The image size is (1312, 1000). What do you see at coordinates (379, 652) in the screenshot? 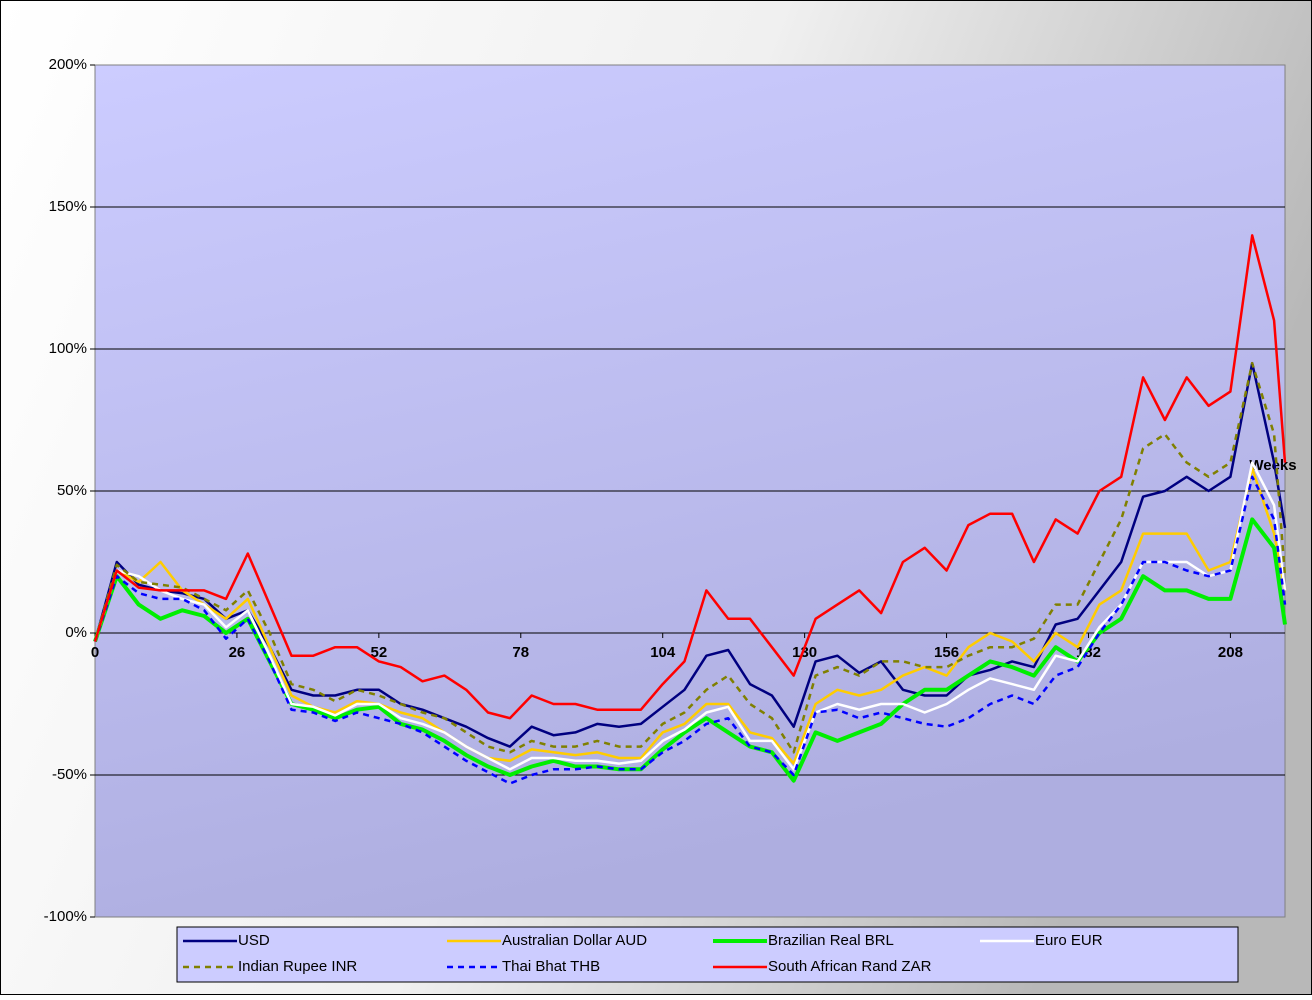
I see `x-tick-label: 52` at bounding box center [379, 652].